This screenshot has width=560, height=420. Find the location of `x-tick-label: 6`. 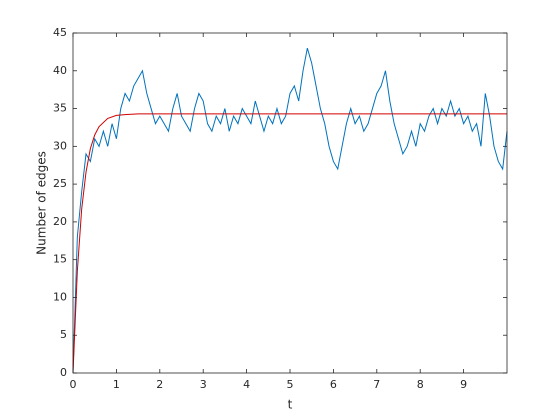

x-tick-label: 6 is located at coordinates (333, 384).